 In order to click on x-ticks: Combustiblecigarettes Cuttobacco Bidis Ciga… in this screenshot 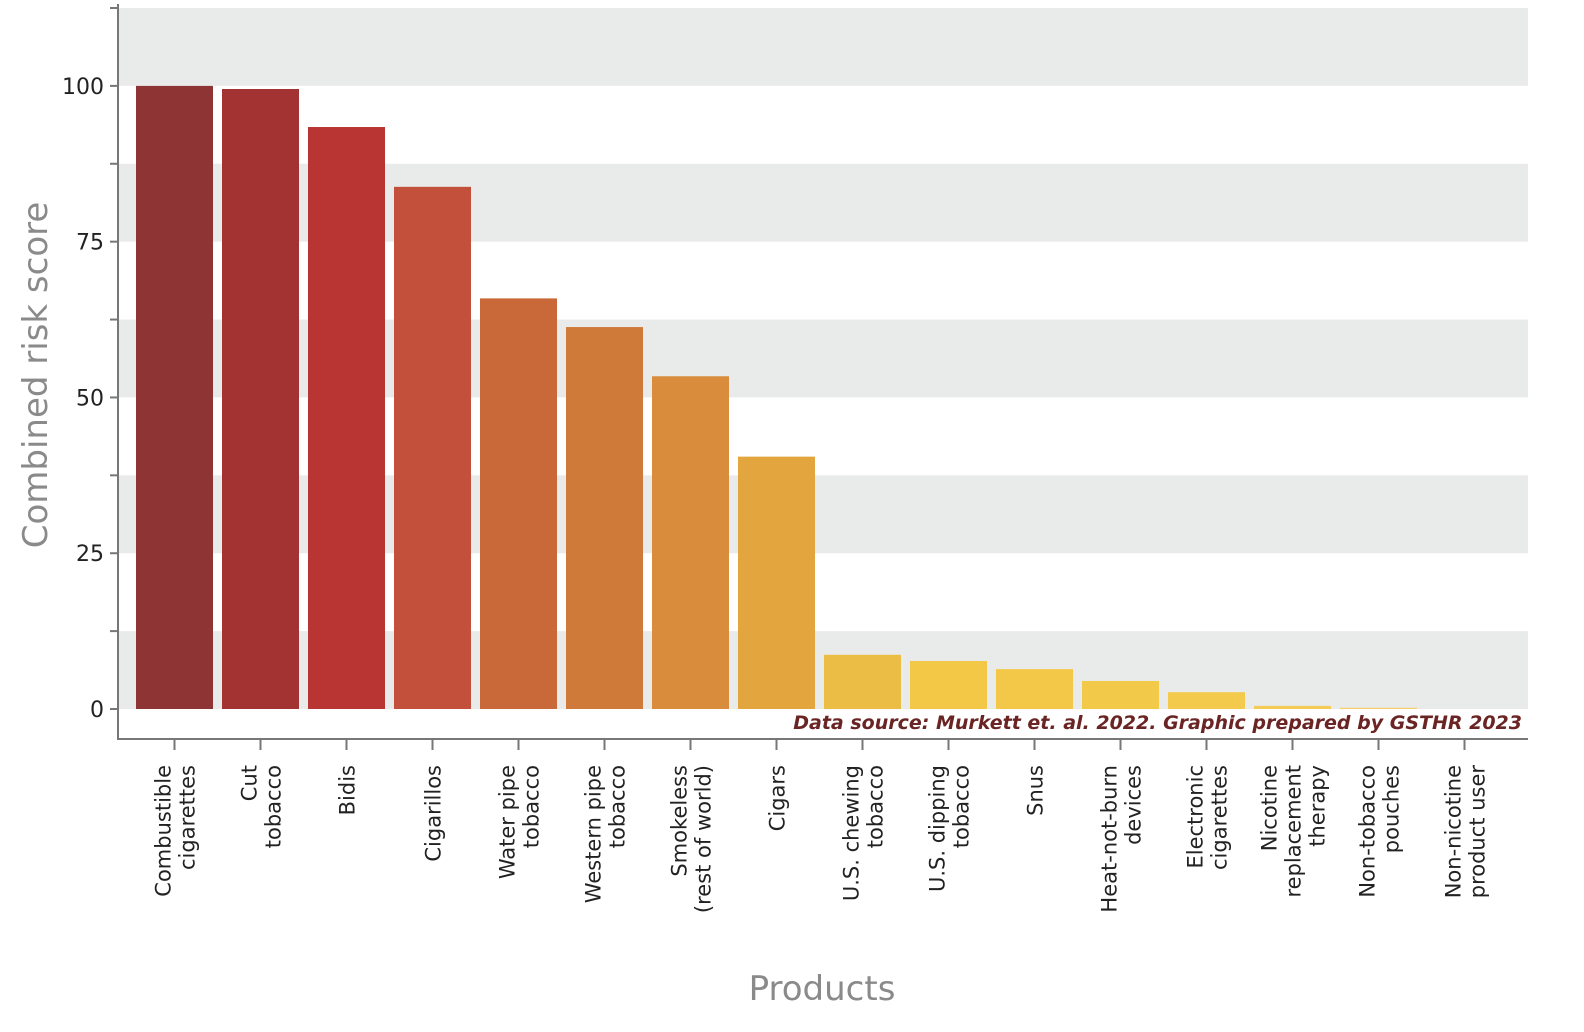, I will do `click(821, 826)`.